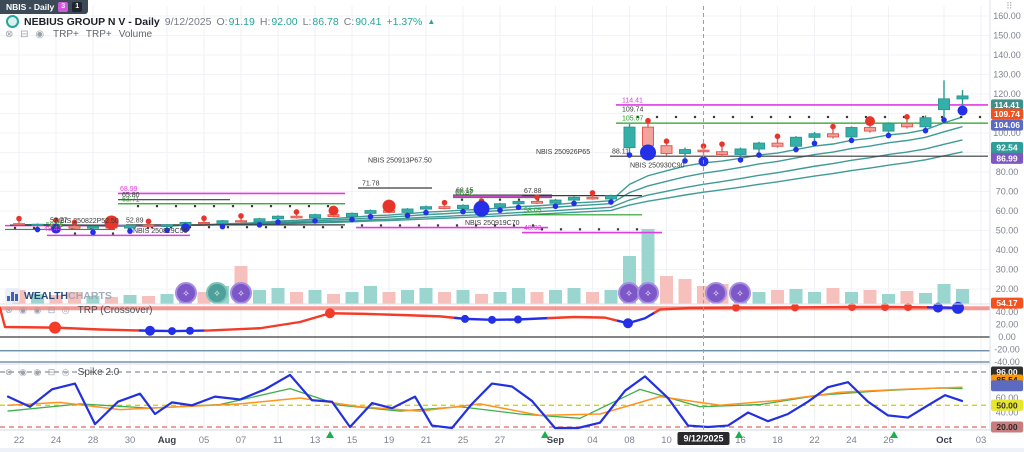 Image resolution: width=1024 pixels, height=452 pixels. Describe the element at coordinates (38, 310) in the screenshot. I see `trp-pane-icons: ⊗ ◉ ◉ ⊟ ◎` at that location.